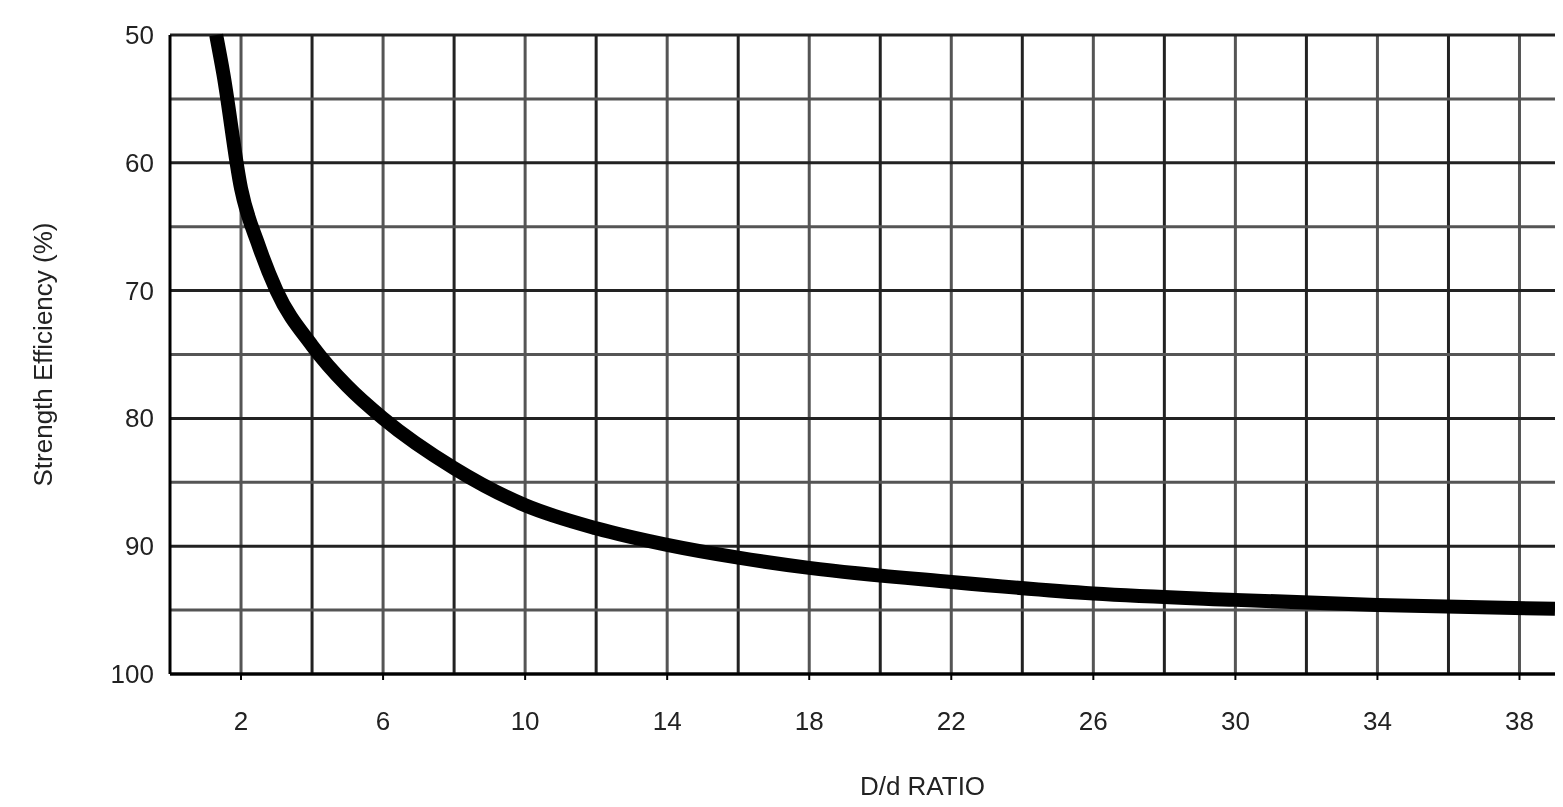  Describe the element at coordinates (922, 786) in the screenshot. I see `x-axis-title: D/d RATIO` at that location.